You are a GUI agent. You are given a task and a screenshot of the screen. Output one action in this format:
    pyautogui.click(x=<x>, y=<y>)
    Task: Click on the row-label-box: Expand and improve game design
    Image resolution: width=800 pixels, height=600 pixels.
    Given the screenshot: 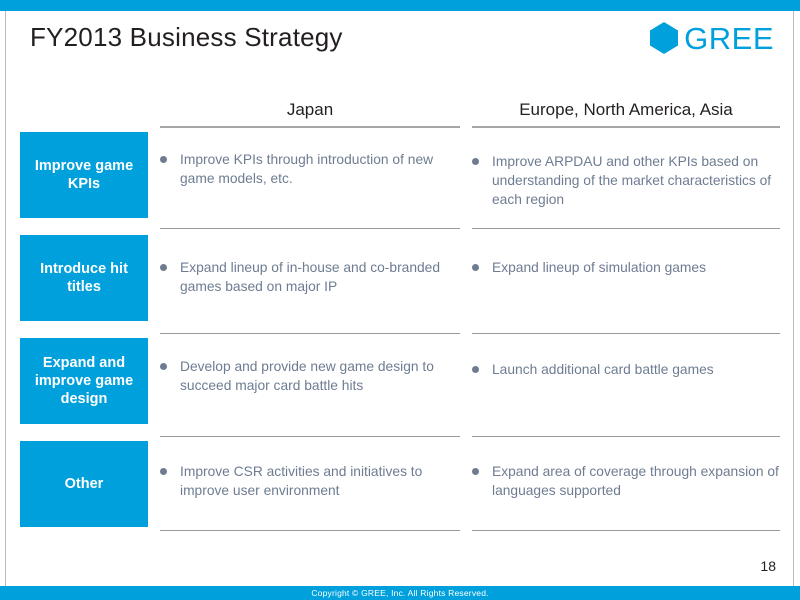 What is the action you would take?
    pyautogui.click(x=84, y=381)
    